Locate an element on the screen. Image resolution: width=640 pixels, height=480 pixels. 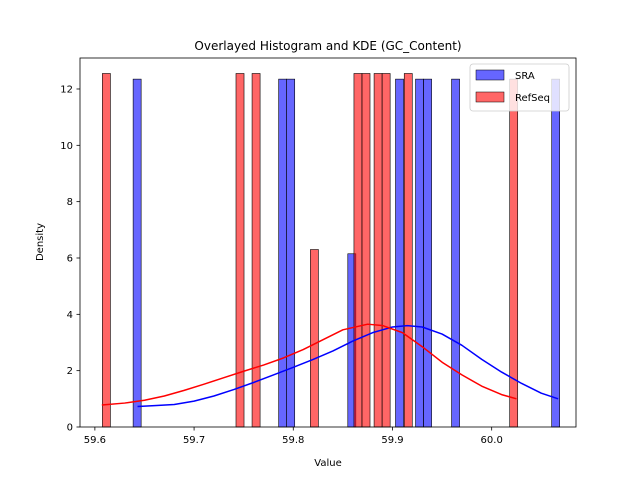
y-axis-label: Density is located at coordinates (40, 242).